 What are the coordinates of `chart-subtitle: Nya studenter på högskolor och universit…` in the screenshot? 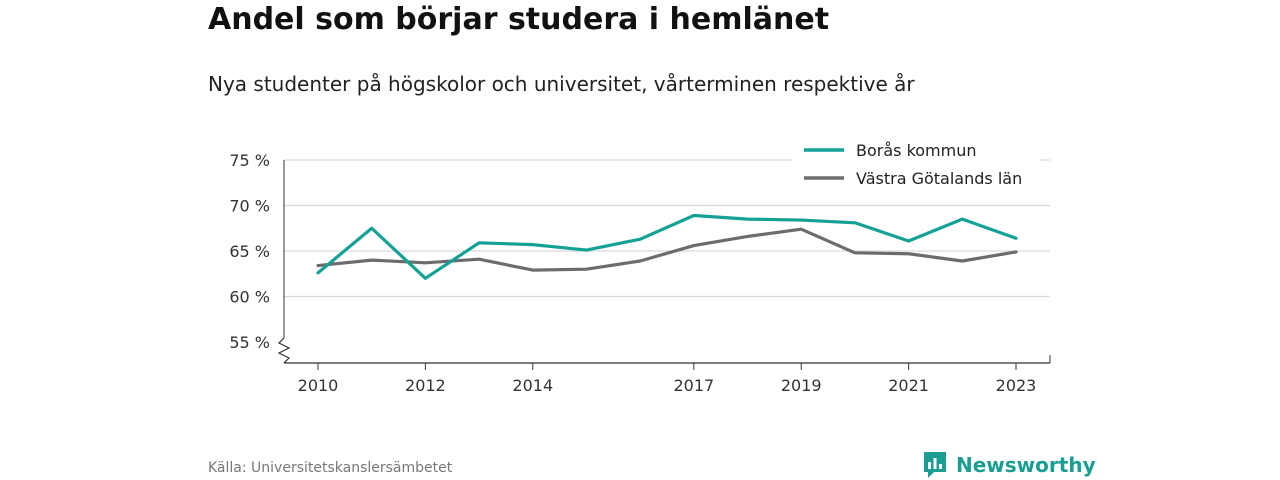 It's located at (561, 84).